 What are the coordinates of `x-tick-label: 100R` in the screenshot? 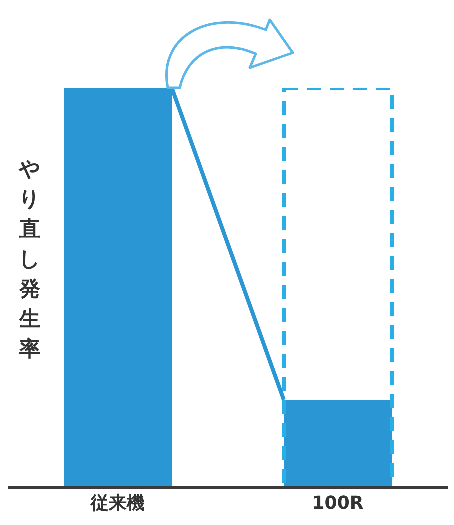 It's located at (338, 503).